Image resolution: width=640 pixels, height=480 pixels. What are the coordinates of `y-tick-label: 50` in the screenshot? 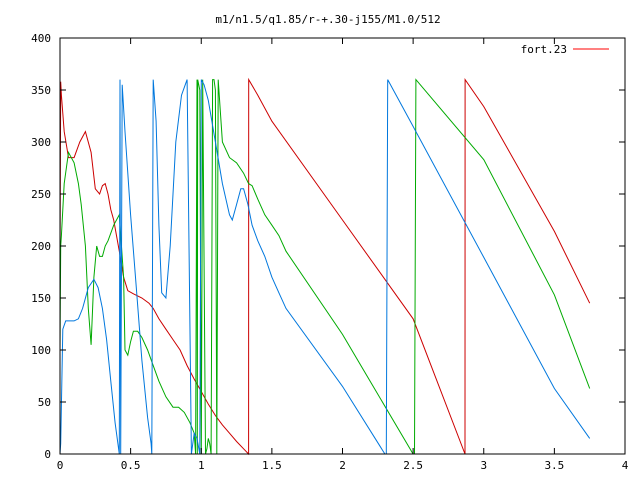 It's located at (44, 402).